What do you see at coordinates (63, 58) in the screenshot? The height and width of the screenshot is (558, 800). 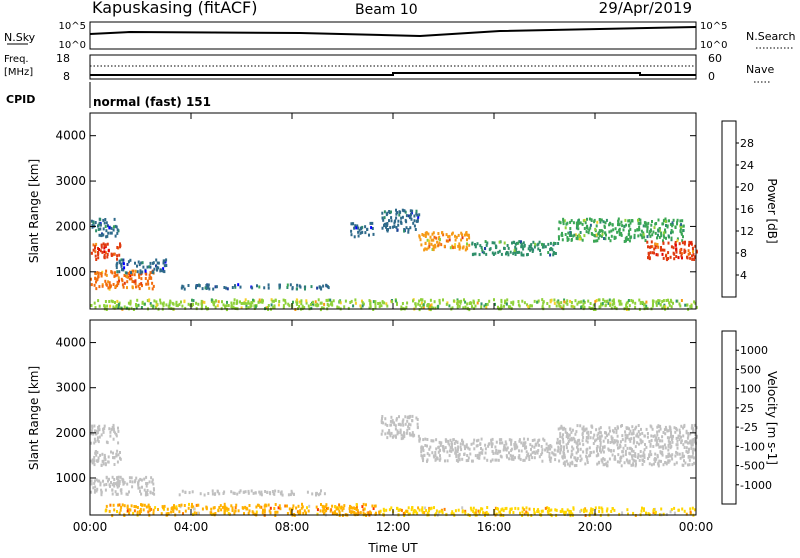 I see `freq-tick-top: 18` at bounding box center [63, 58].